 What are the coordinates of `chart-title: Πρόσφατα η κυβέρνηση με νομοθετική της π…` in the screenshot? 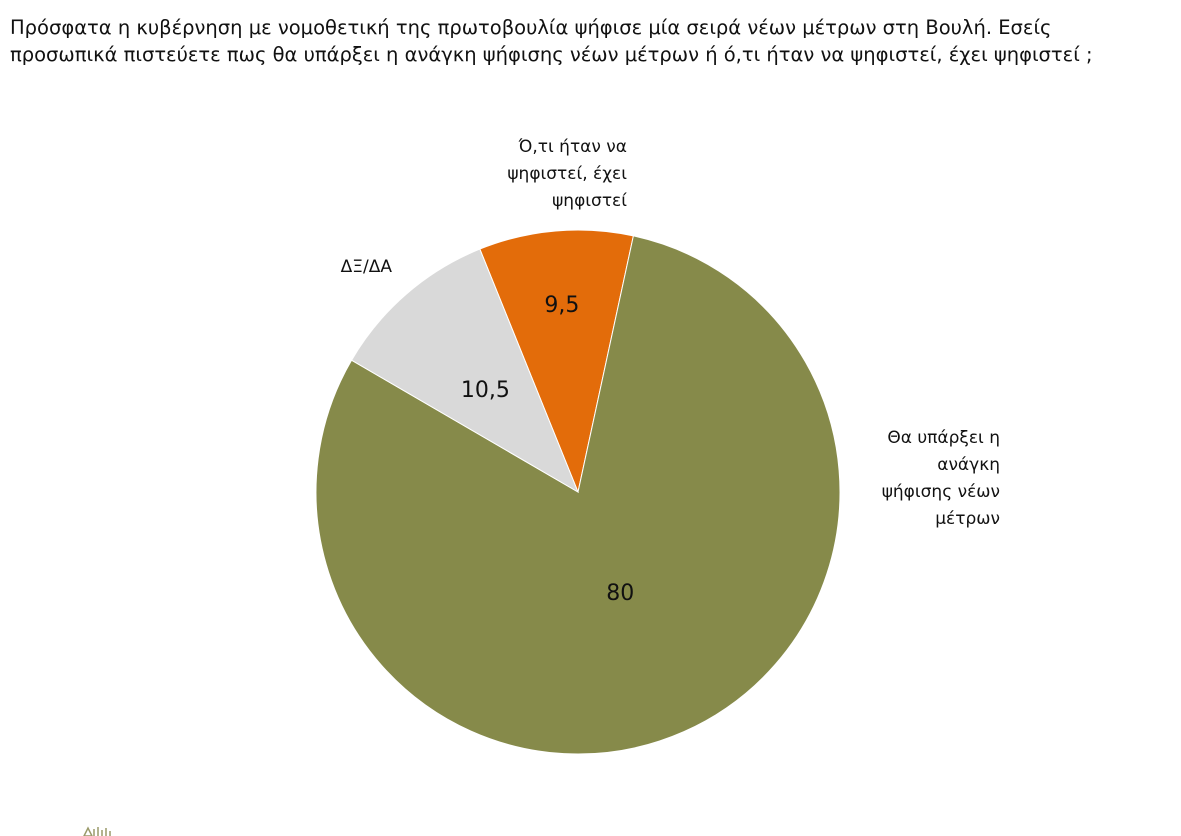 It's located at (592, 41).